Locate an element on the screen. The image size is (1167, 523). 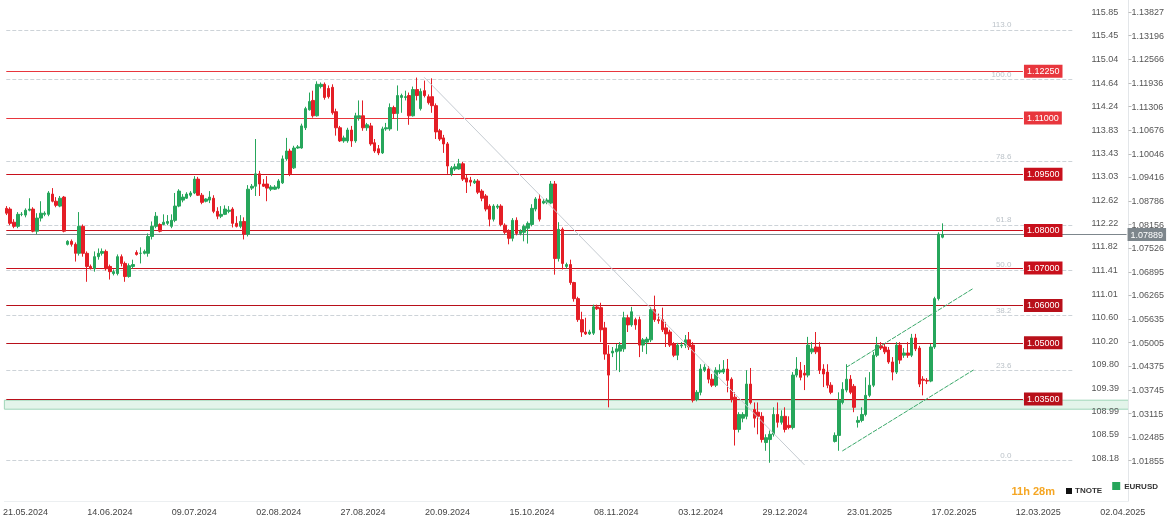
y-tick-label: 1.10046 is located at coordinates (1148, 153).